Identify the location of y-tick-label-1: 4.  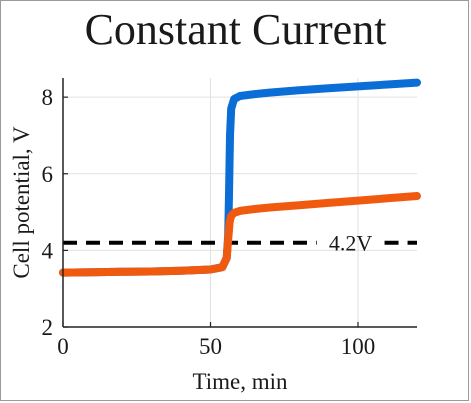
(48, 250).